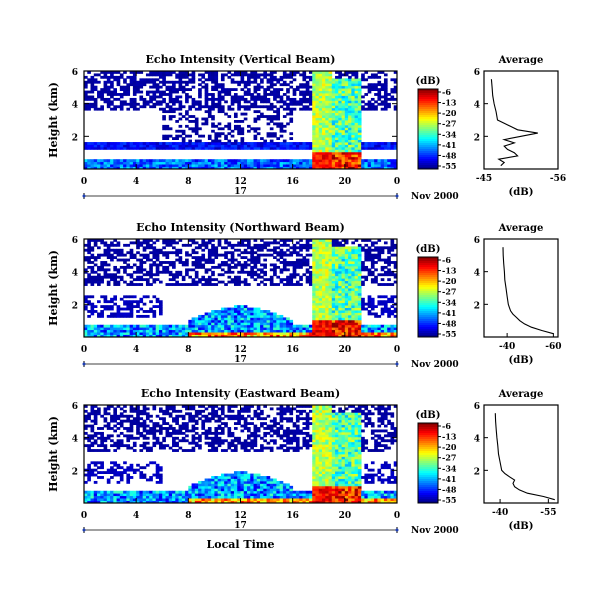 This screenshot has width=613, height=598. Describe the element at coordinates (449, 145) in the screenshot. I see `colorbar-label: -41` at that location.